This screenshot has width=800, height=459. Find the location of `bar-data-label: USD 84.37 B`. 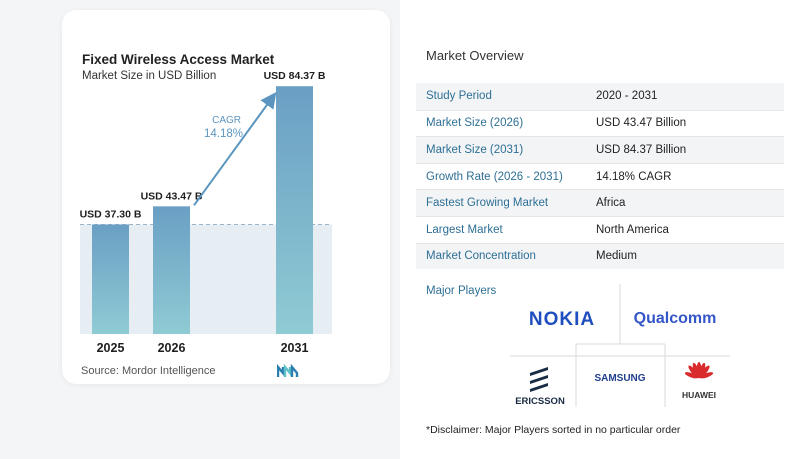

bar-data-label: USD 84.37 B is located at coordinates (295, 76).